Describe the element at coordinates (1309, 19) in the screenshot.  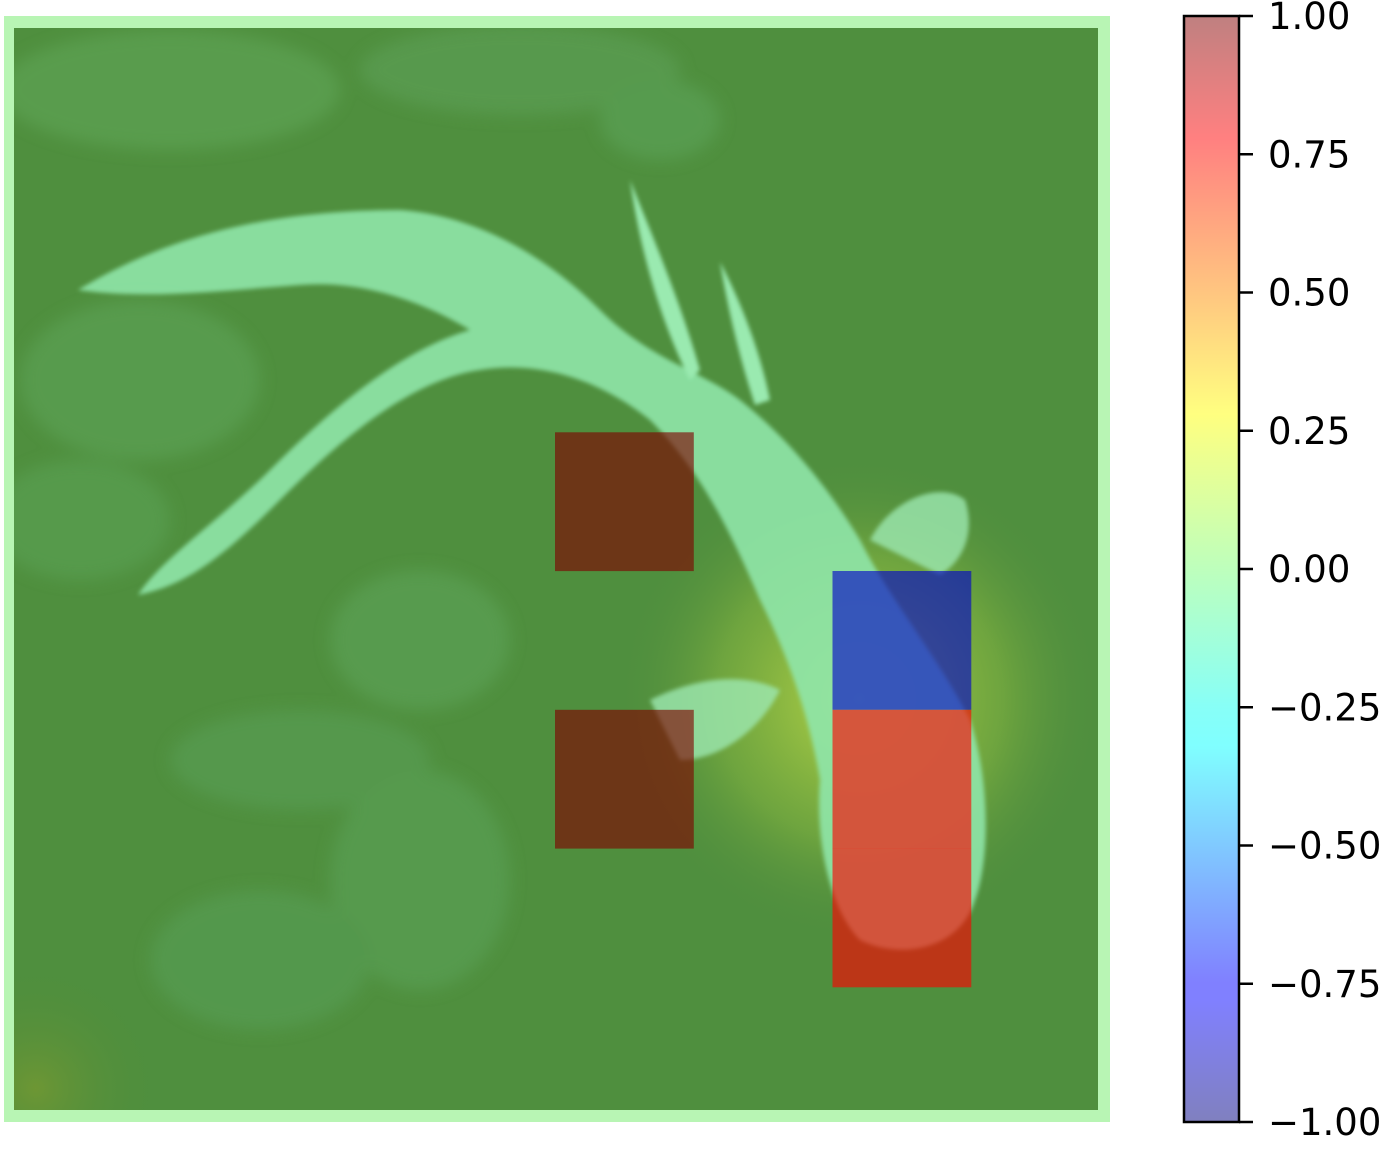
I see `colorbar-tick-label: 1.00` at that location.